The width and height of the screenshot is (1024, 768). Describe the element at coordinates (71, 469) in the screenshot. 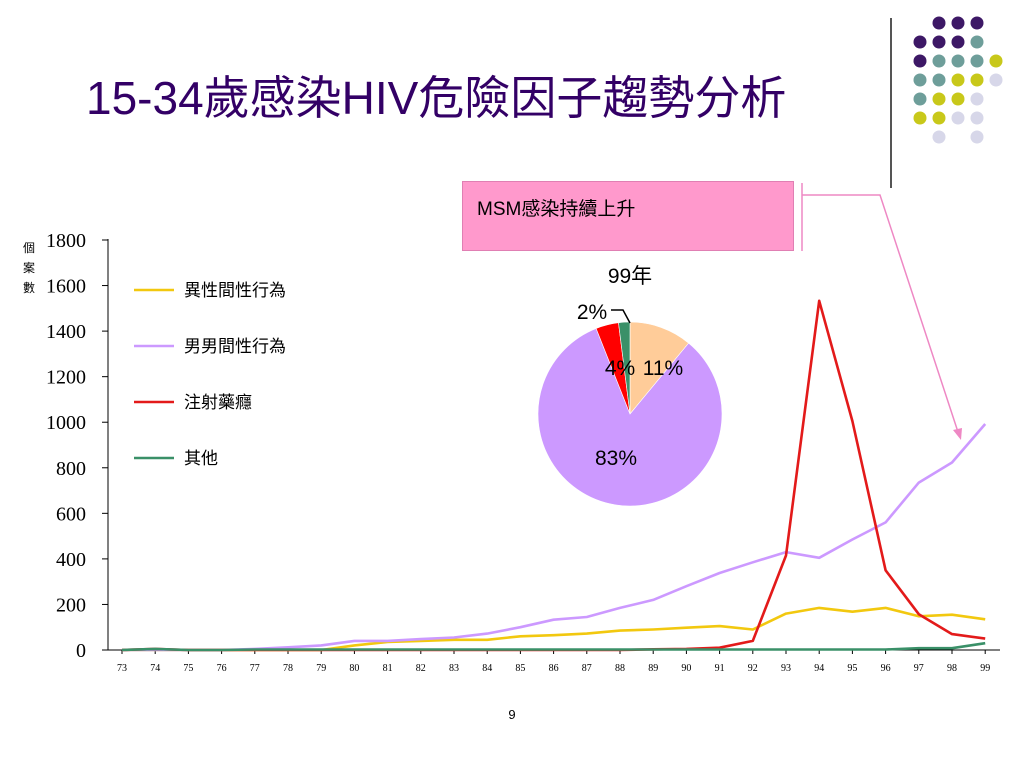

I see `y-tick-label: 800` at that location.